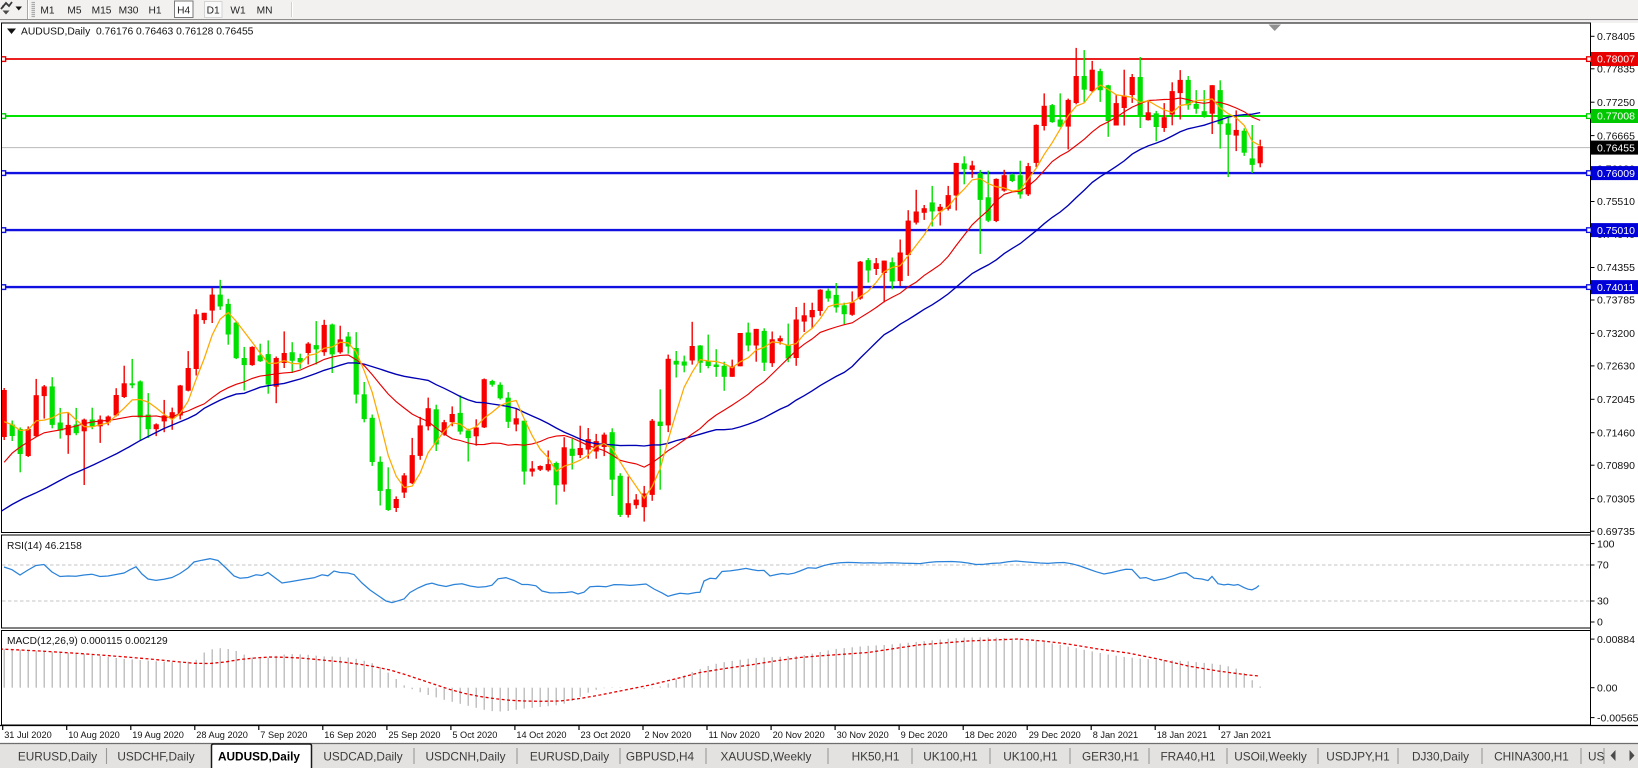  Describe the element at coordinates (1616, 70) in the screenshot. I see `svg-text: 0.77835` at that location.